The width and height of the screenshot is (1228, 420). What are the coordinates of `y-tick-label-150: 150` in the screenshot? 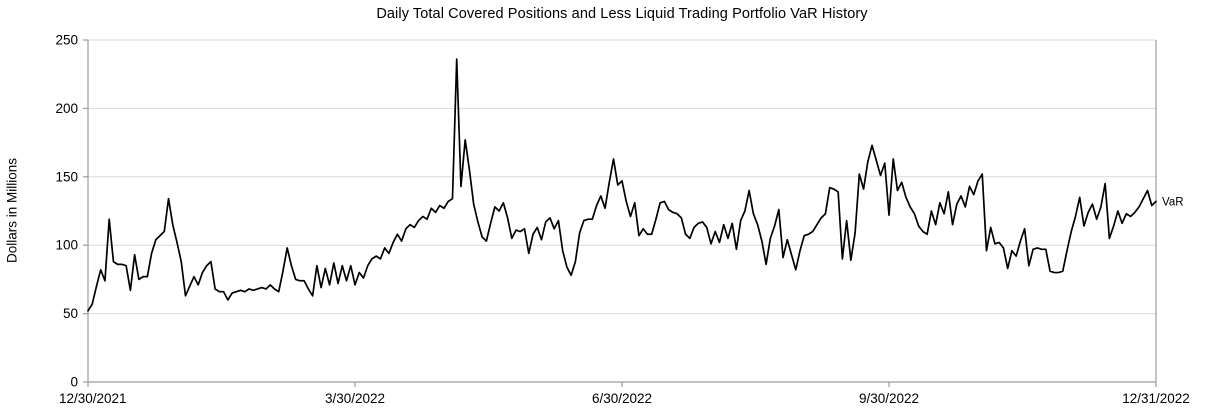 It's located at (66, 176).